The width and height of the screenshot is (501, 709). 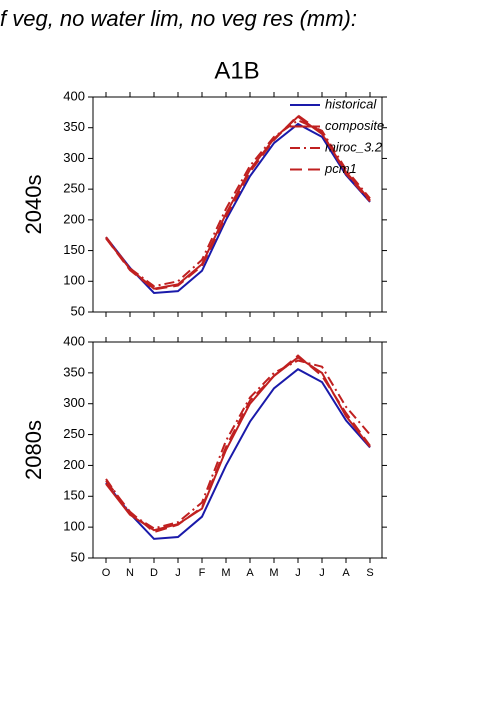 What do you see at coordinates (354, 125) in the screenshot?
I see `legend-label: composite` at bounding box center [354, 125].